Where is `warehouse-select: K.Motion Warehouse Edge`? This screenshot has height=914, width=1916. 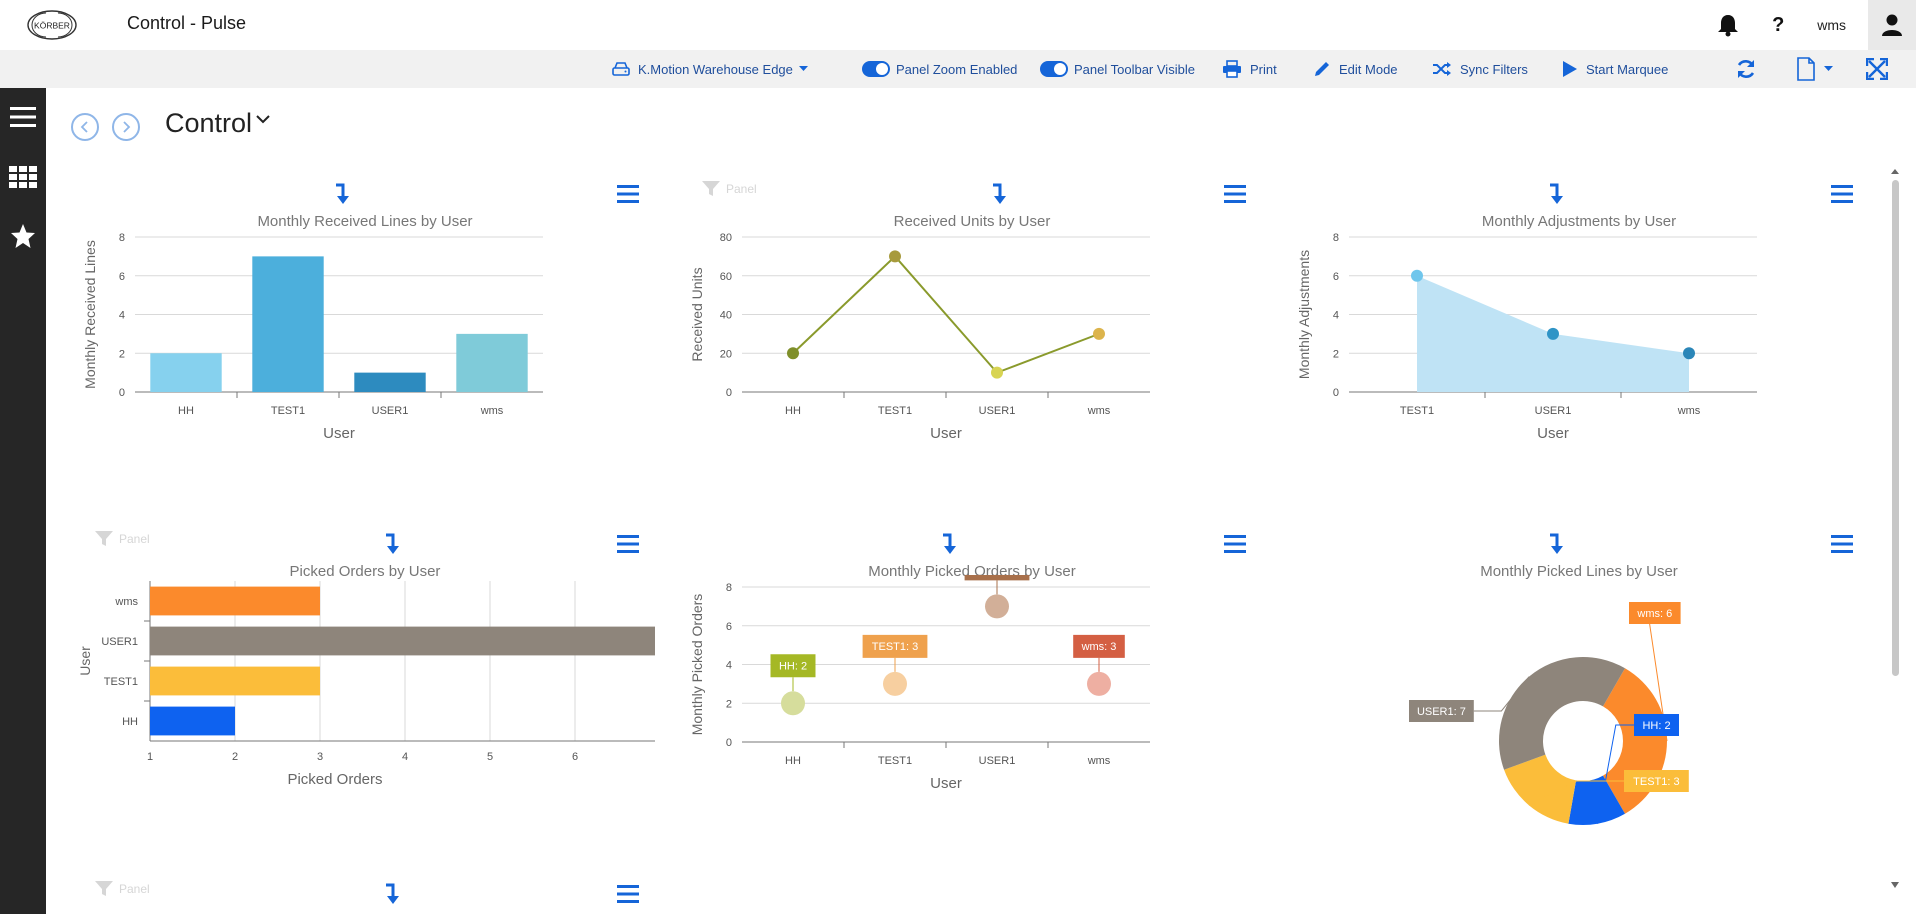
warehouse-select: K.Motion Warehouse Edge is located at coordinates (710, 69).